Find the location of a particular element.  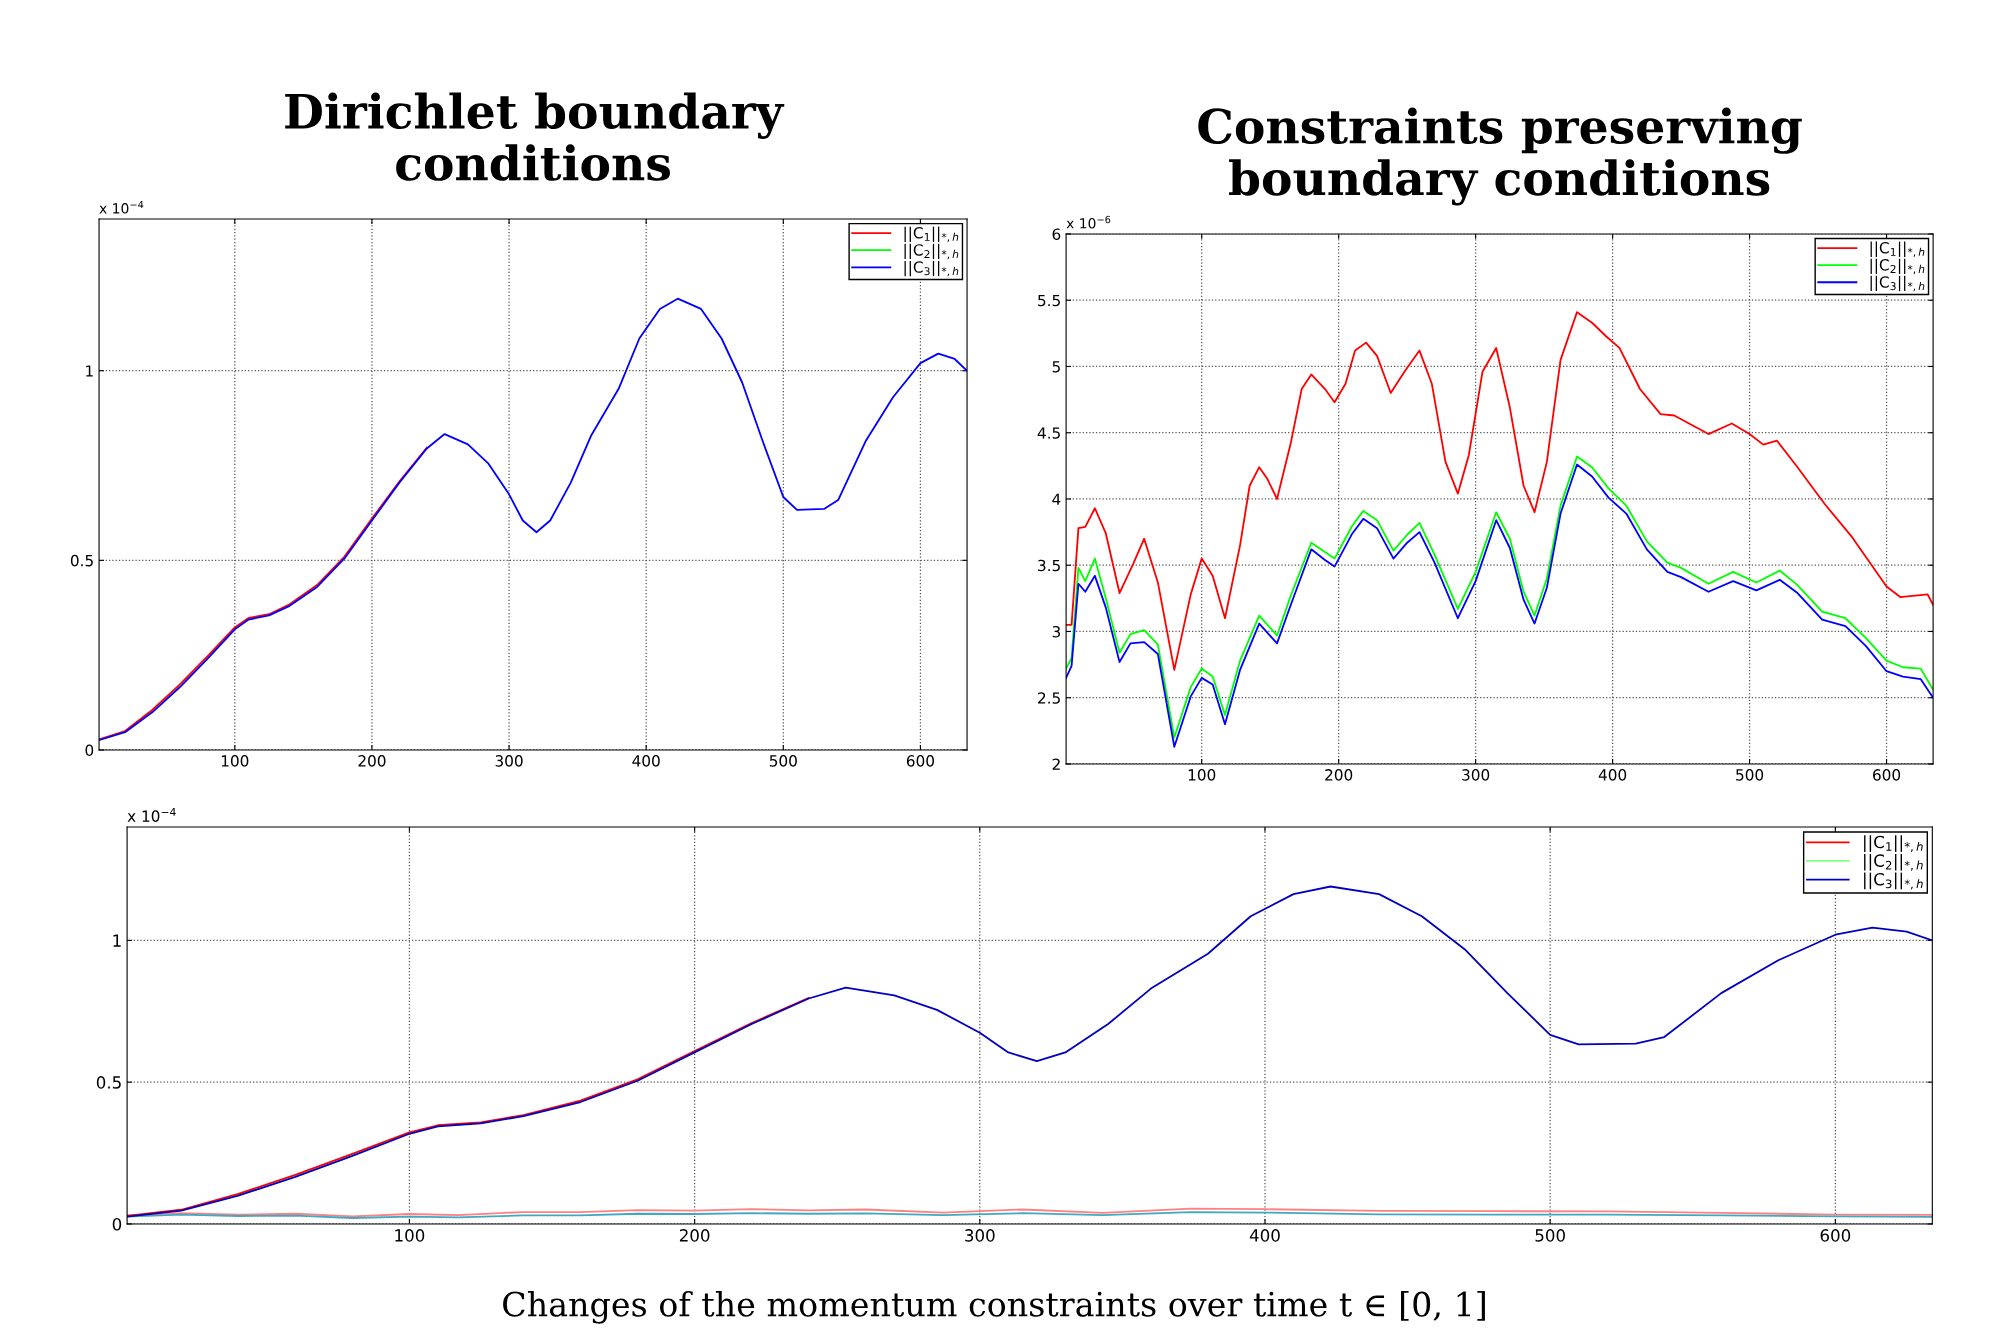

y-tick-label: 6 is located at coordinates (1056, 234).